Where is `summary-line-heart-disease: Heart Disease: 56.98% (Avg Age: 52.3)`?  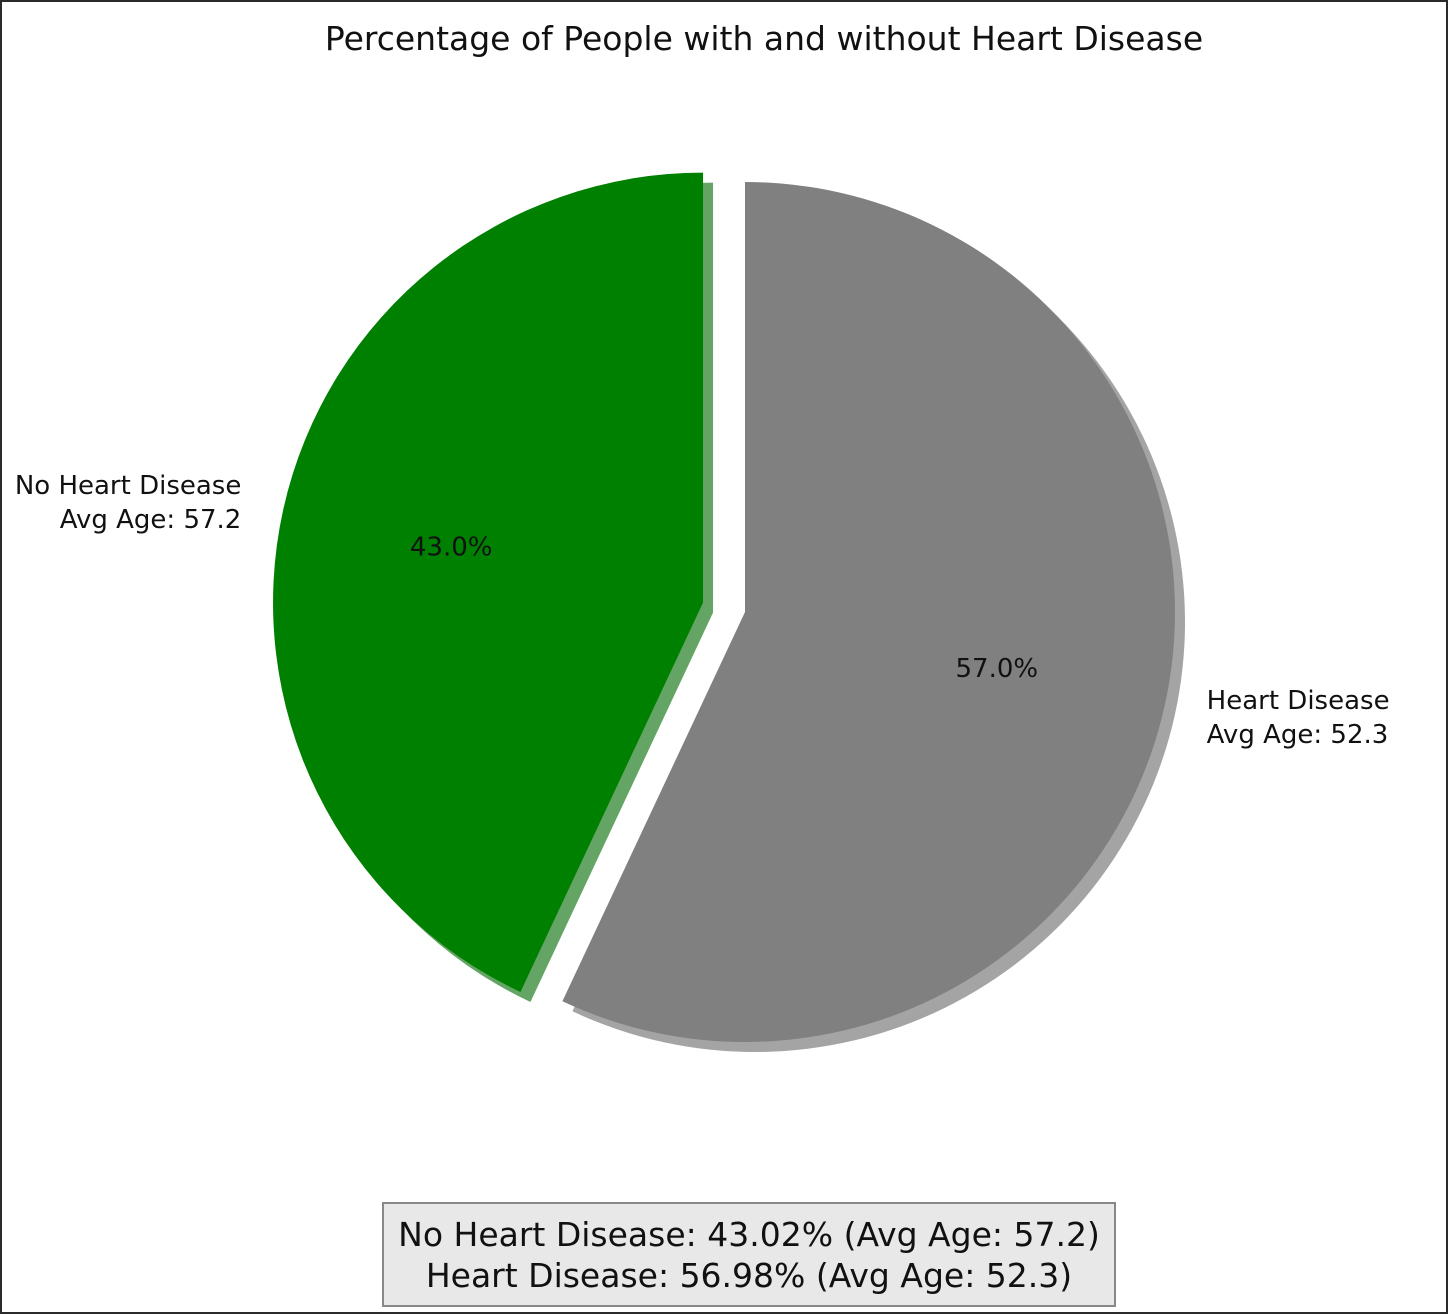 summary-line-heart-disease: Heart Disease: 56.98% (Avg Age: 52.3) is located at coordinates (749, 1275).